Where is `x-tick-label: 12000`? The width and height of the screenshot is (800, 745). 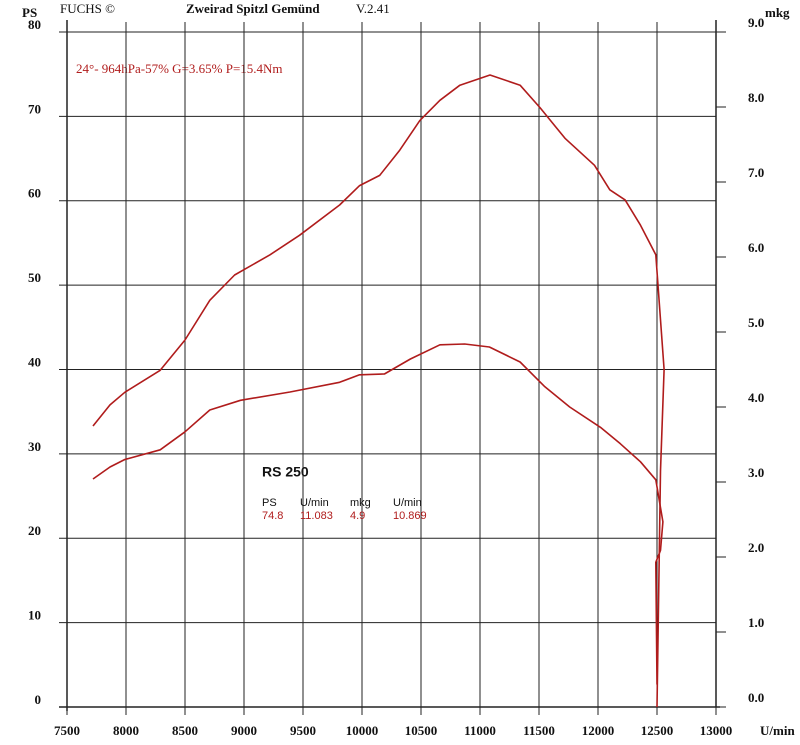 x-tick-label: 12000 is located at coordinates (598, 730).